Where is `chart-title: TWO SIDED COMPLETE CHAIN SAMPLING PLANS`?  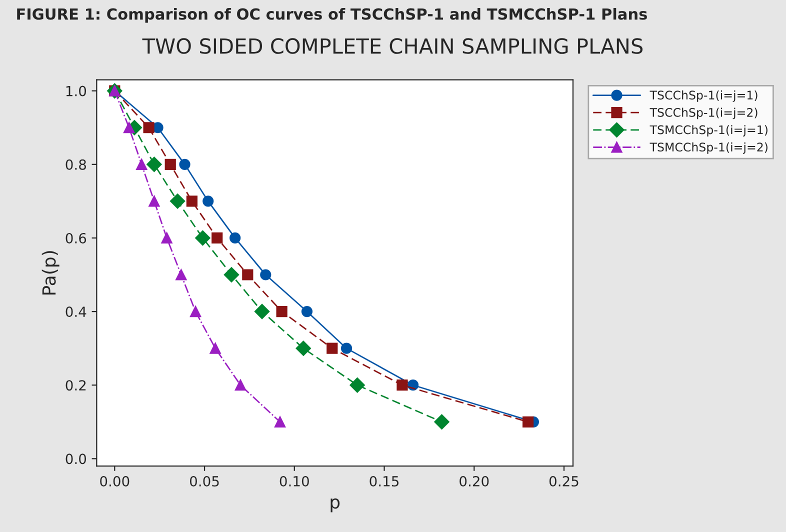 chart-title: TWO SIDED COMPLETE CHAIN SAMPLING PLANS is located at coordinates (392, 46).